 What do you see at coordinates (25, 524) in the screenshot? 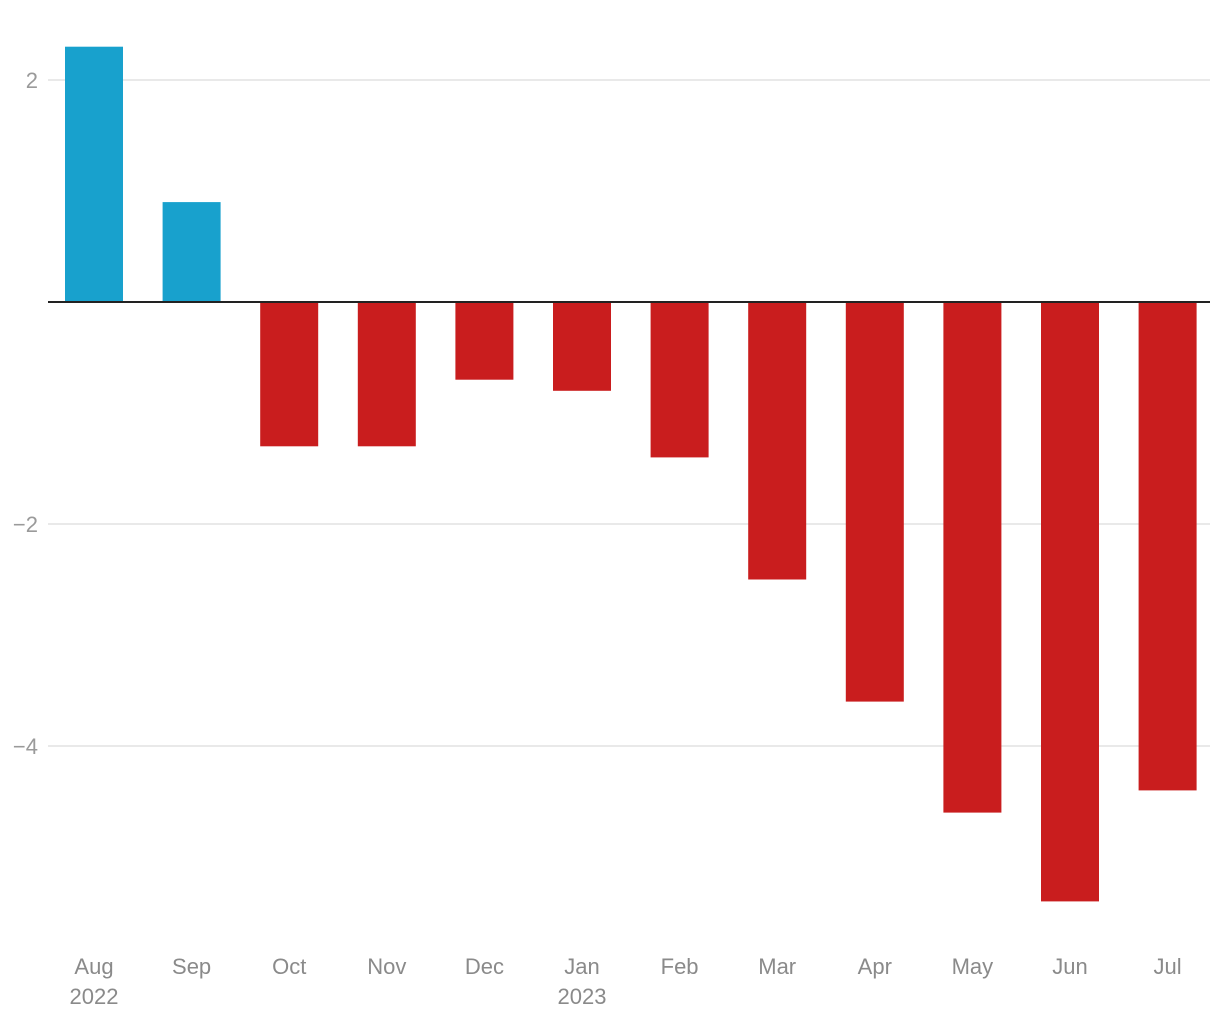
I see `y-tick-label: −2` at bounding box center [25, 524].